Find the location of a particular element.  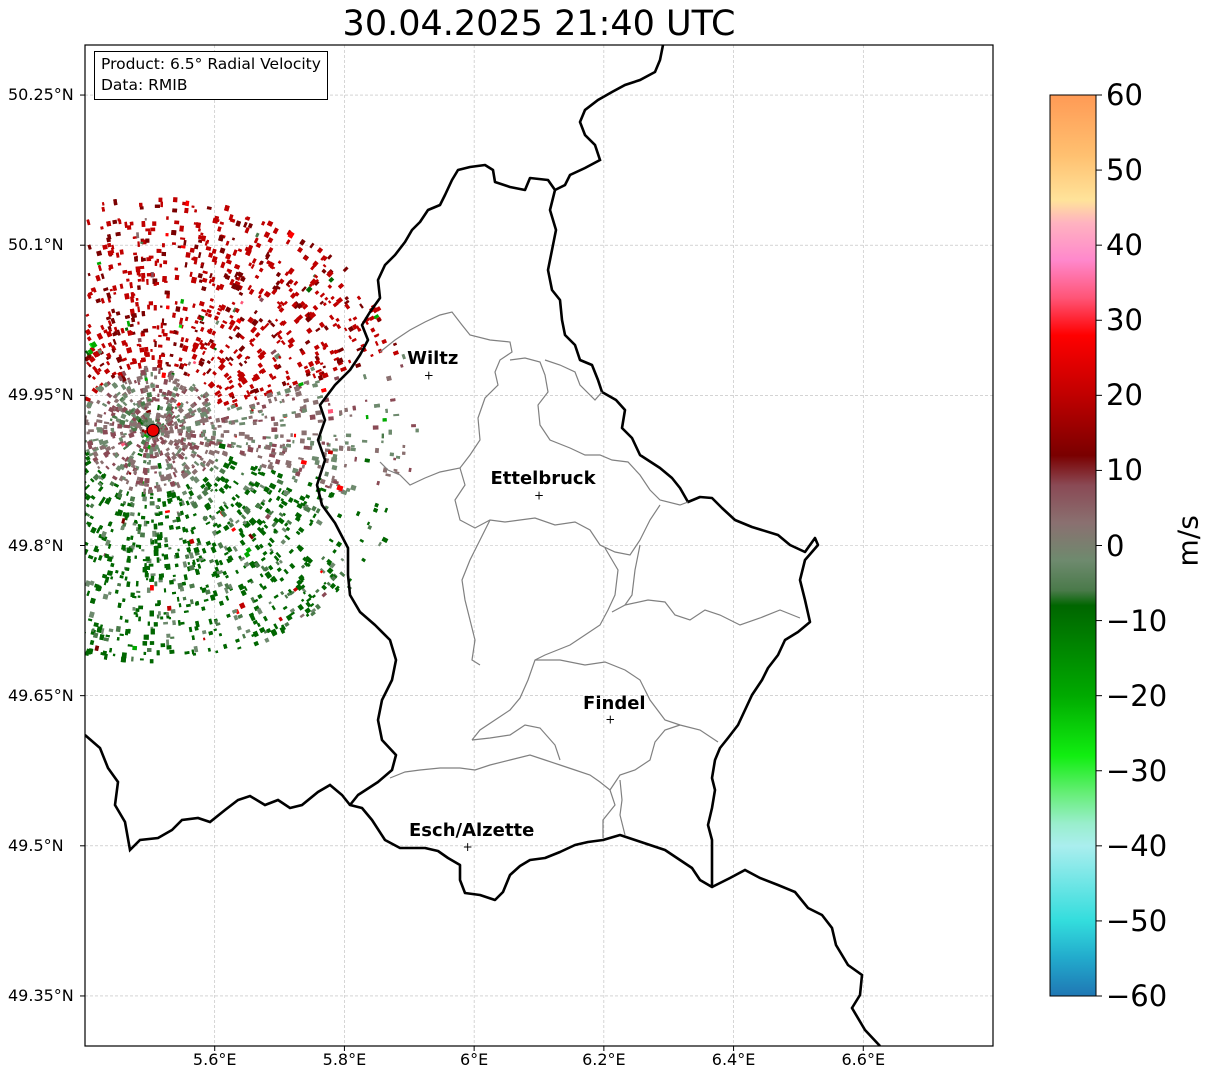

x-tick-label: 6.4°E is located at coordinates (733, 1059).